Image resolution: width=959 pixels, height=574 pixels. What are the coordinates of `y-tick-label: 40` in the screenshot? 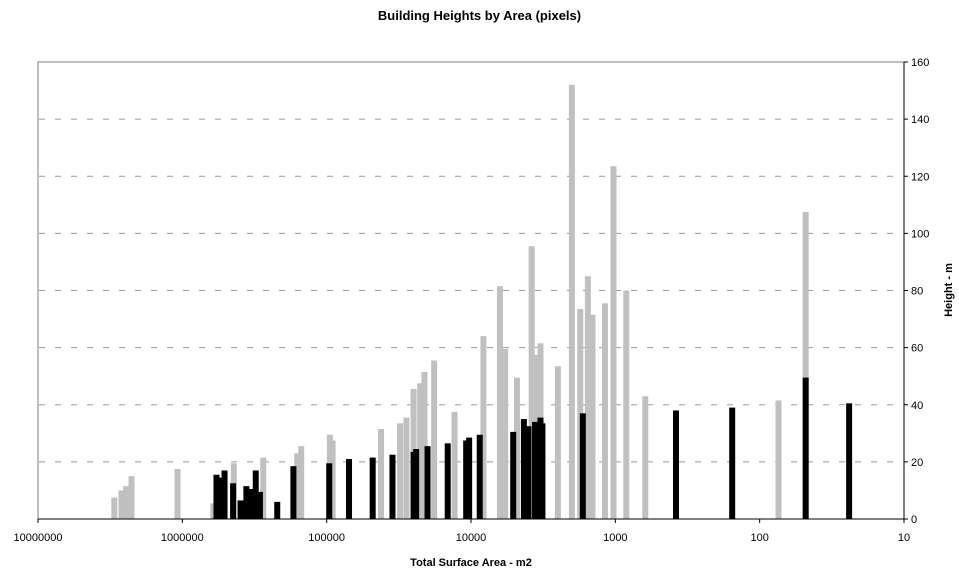 It's located at (917, 406).